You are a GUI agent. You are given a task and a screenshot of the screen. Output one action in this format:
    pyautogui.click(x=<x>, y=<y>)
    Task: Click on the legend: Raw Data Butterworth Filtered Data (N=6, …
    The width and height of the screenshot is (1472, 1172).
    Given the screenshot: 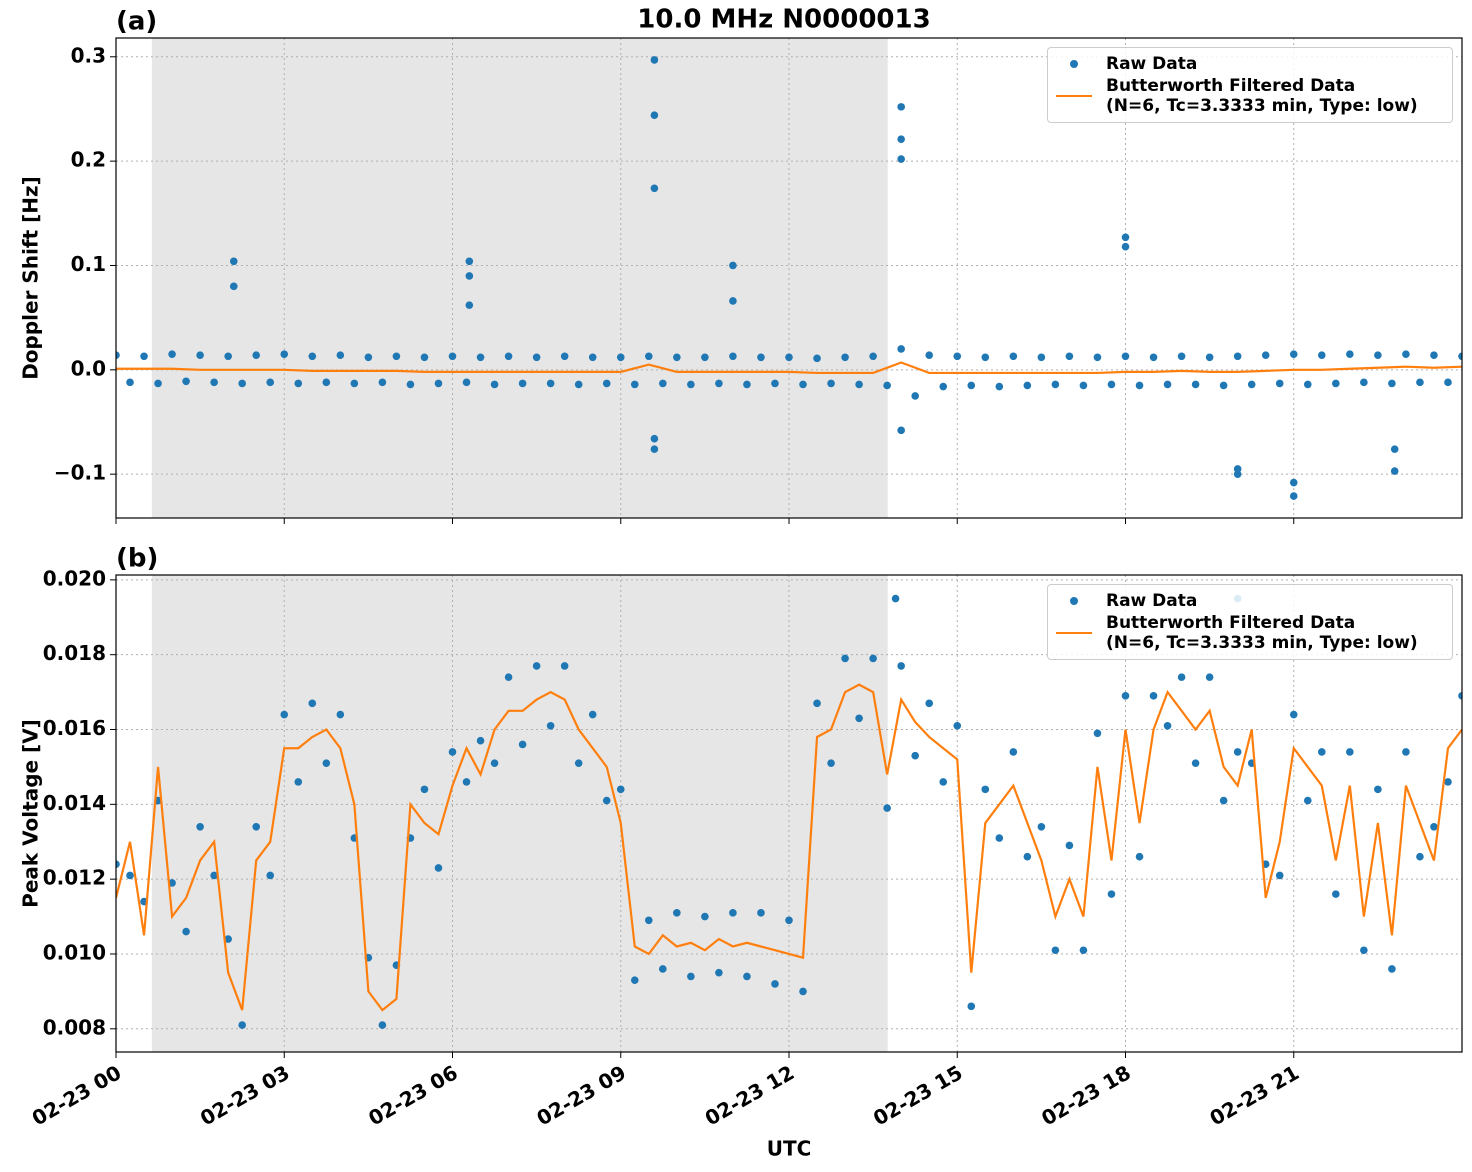 What is the action you would take?
    pyautogui.click(x=1250, y=622)
    